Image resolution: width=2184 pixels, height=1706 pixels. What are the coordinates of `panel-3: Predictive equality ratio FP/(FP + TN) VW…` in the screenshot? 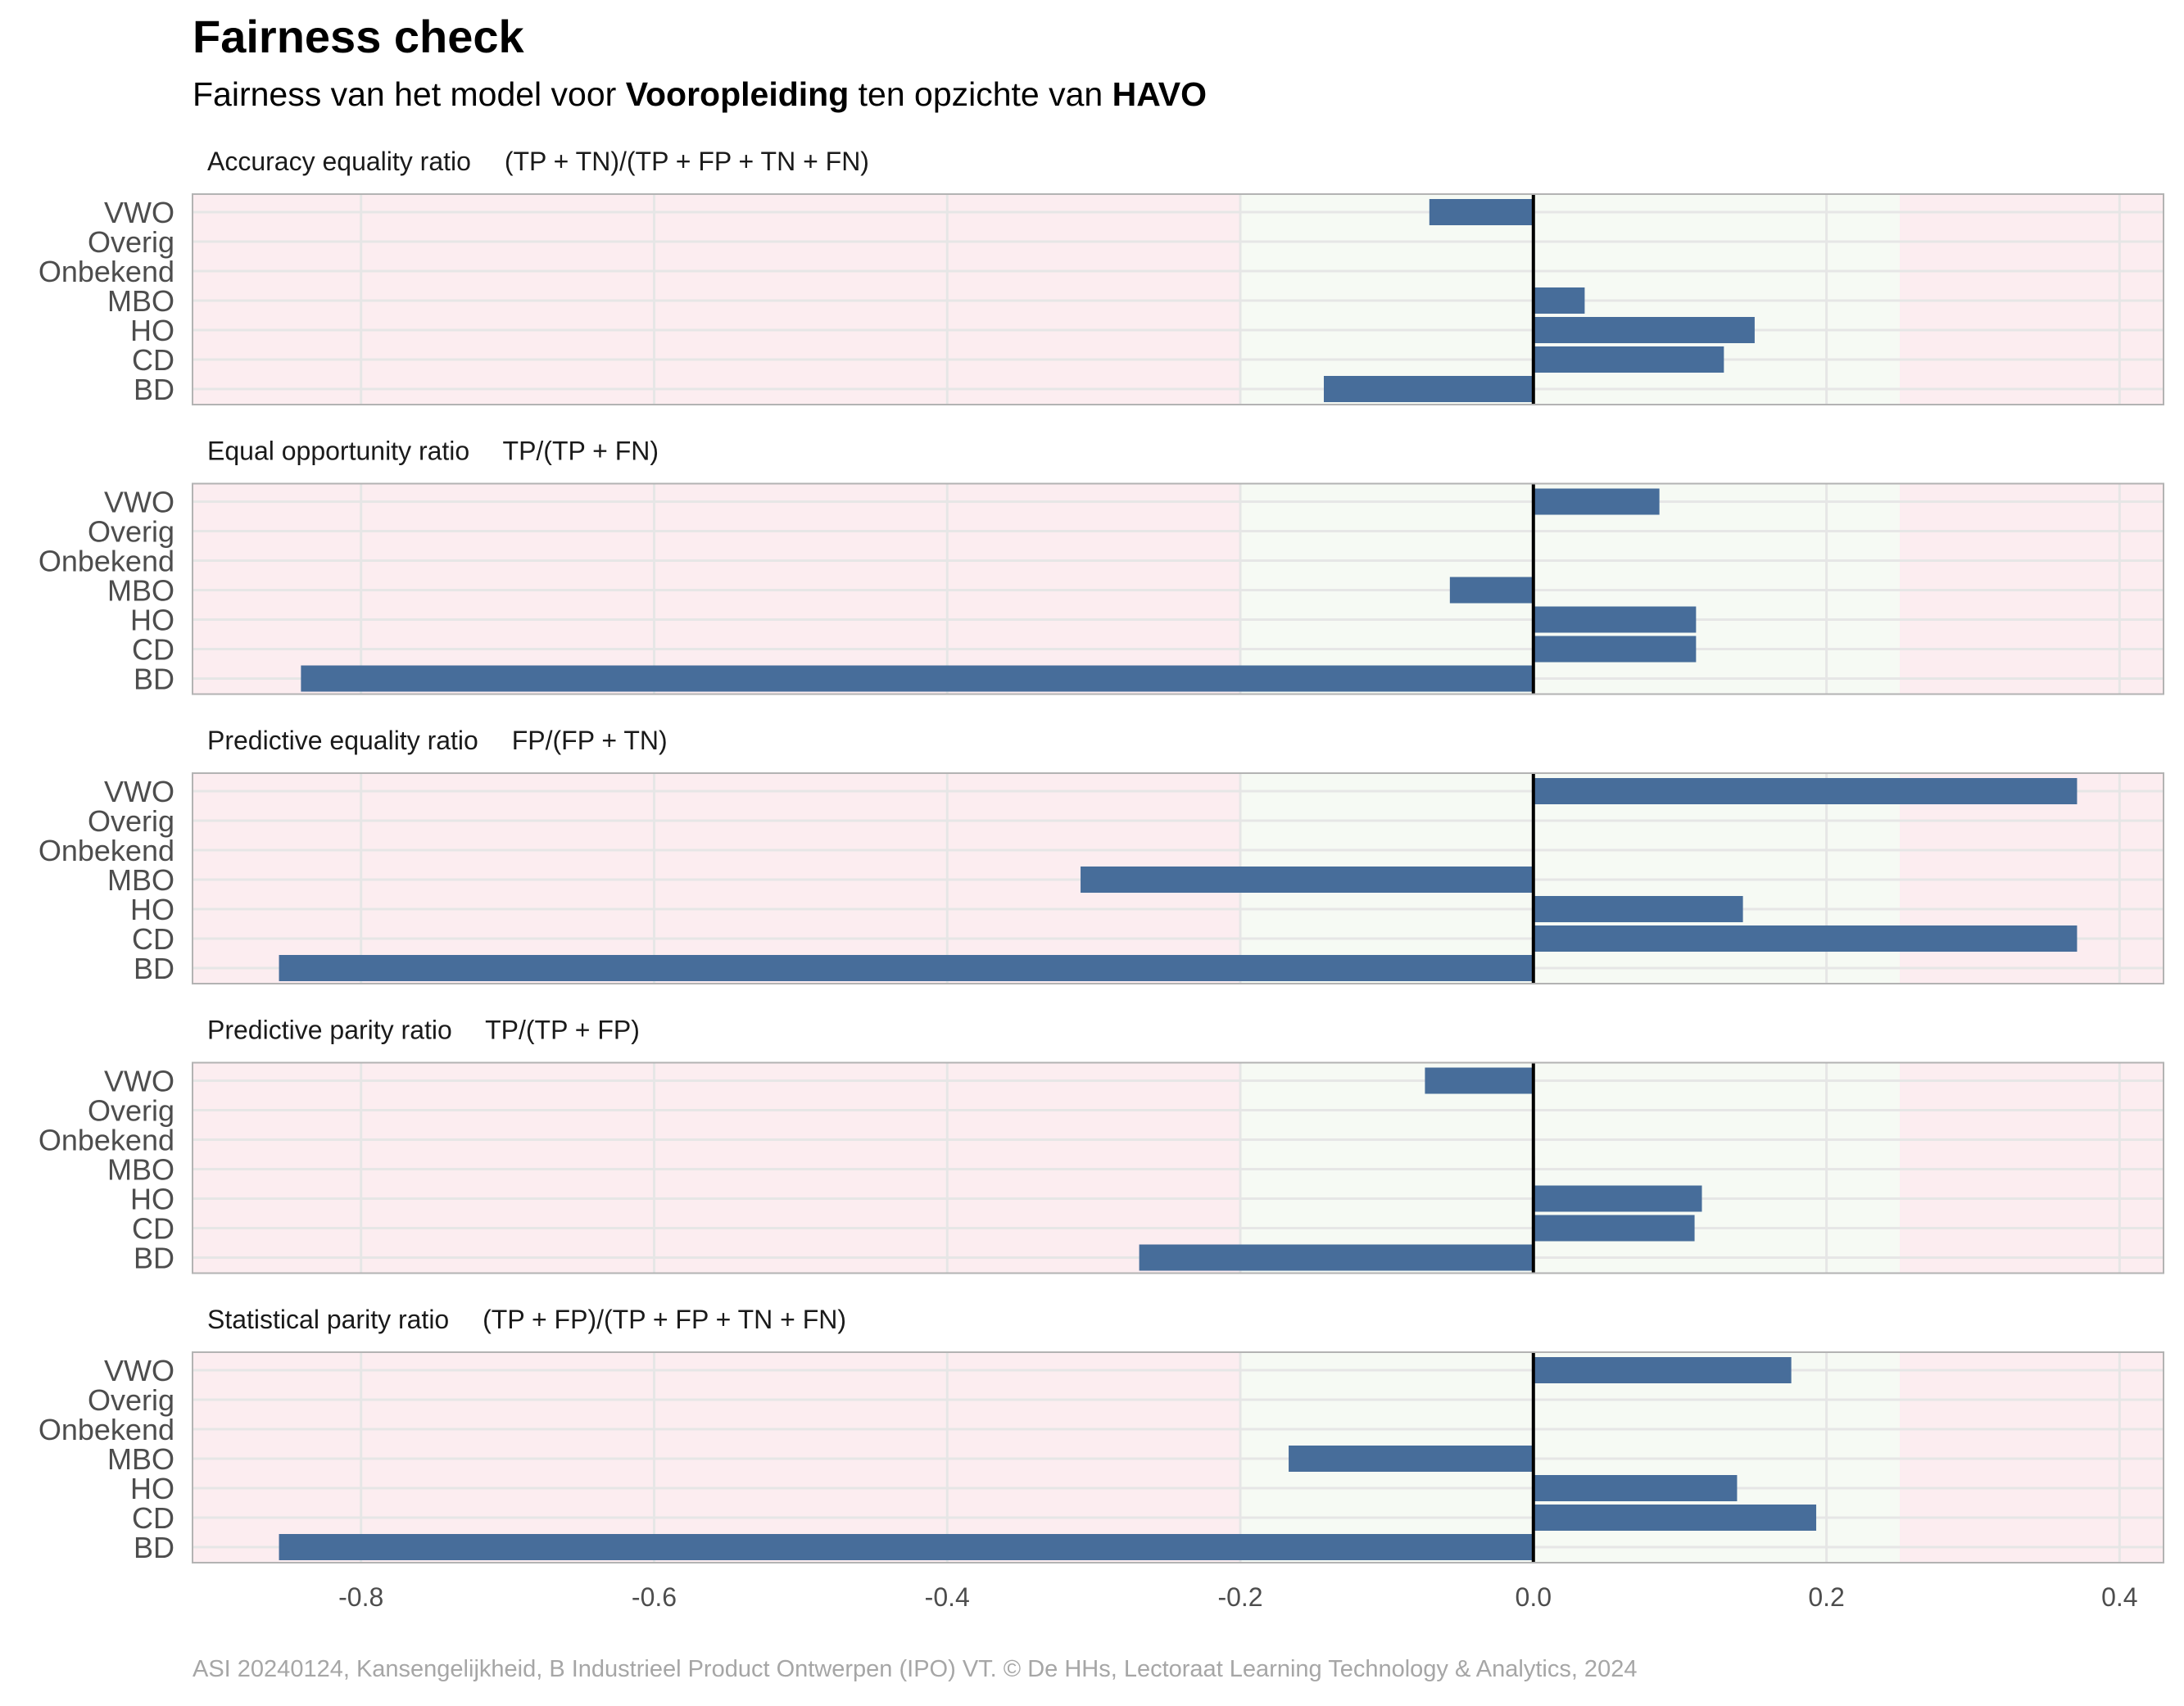 It's located at (1101, 855).